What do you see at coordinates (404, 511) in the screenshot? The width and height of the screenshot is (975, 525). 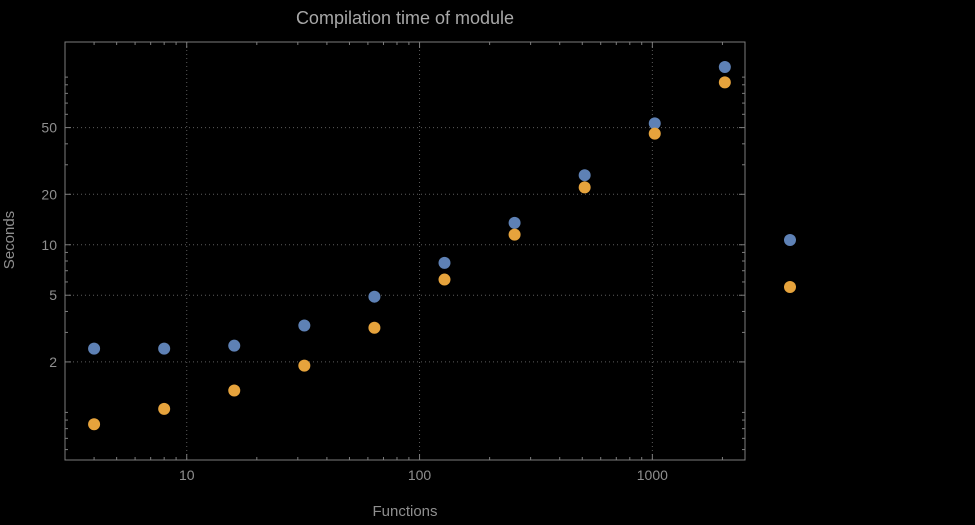 I see `x-axis-label: Functions` at bounding box center [404, 511].